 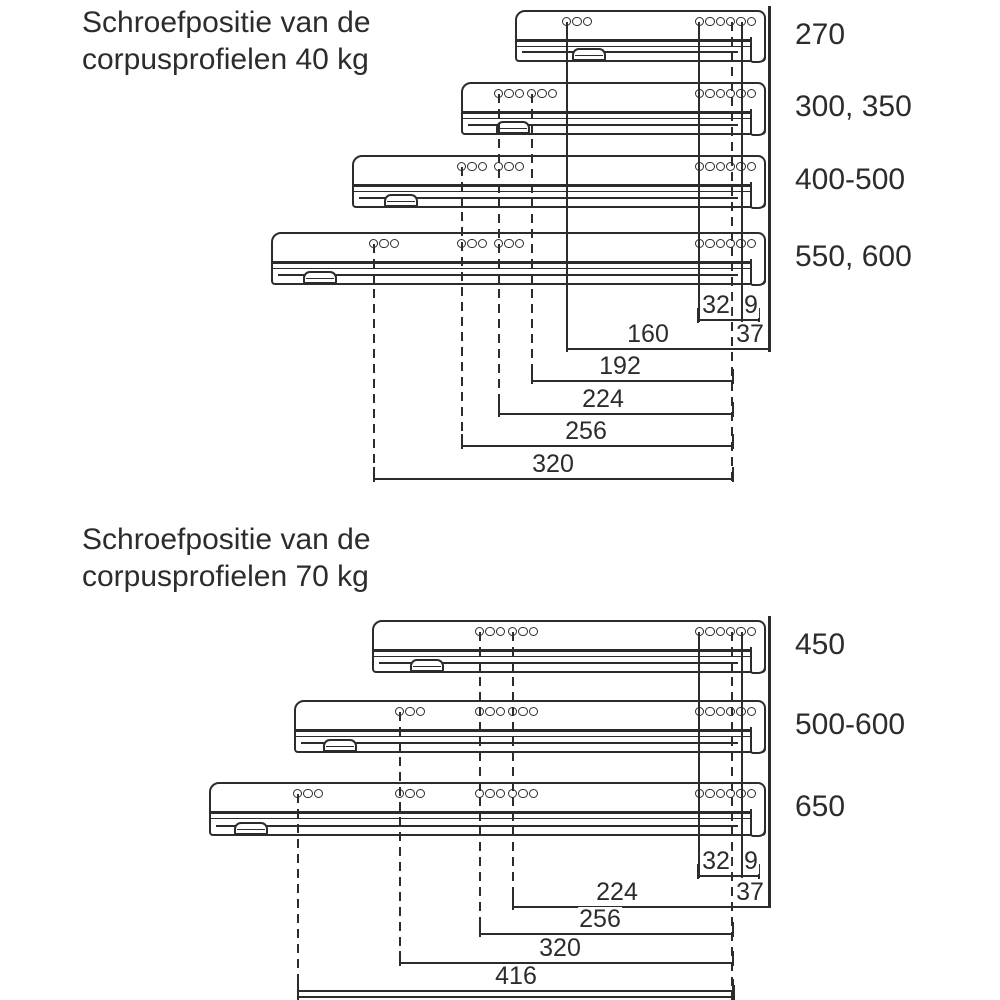 I want to click on rail-length-label-400-500: 400-500, so click(x=850, y=179).